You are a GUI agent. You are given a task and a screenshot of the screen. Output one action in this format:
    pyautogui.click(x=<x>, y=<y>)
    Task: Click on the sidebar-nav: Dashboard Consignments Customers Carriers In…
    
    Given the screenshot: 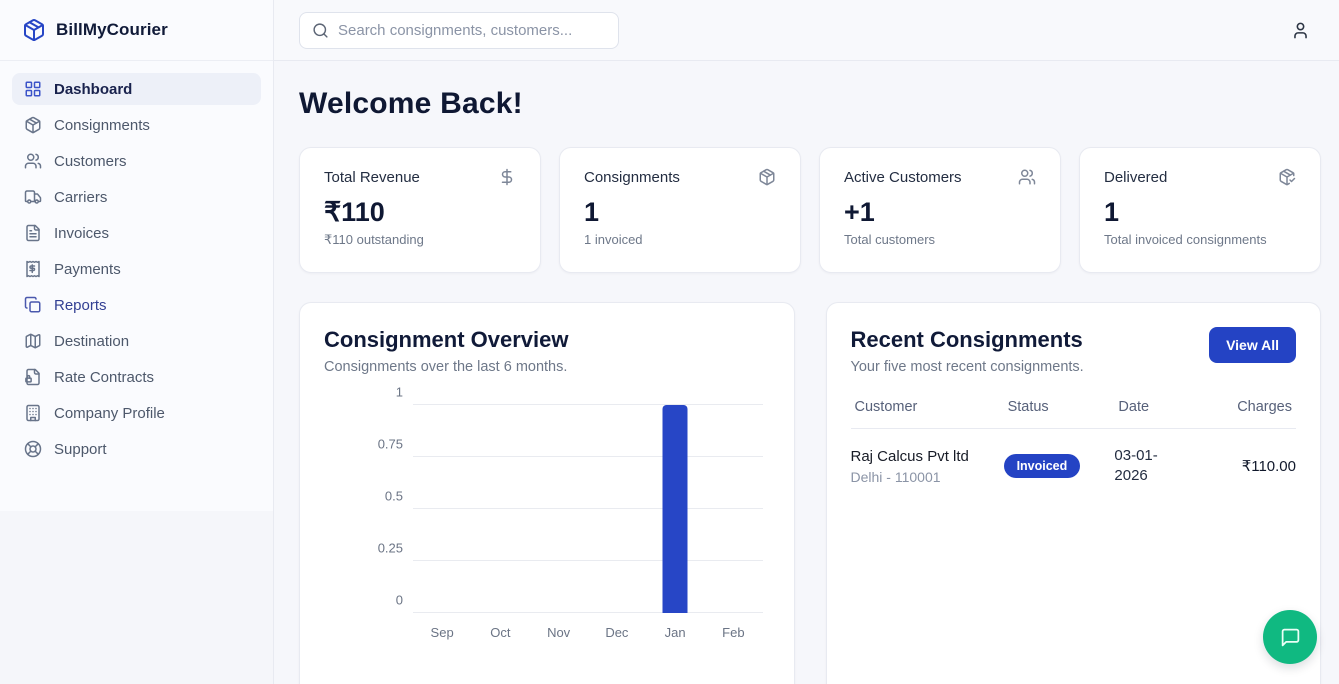 What is the action you would take?
    pyautogui.click(x=136, y=265)
    